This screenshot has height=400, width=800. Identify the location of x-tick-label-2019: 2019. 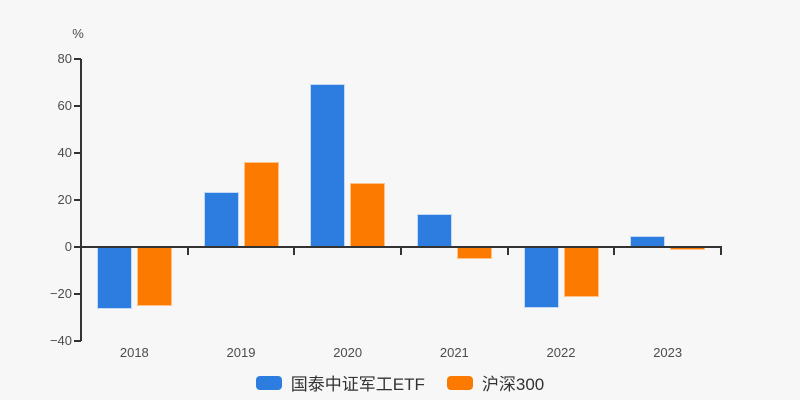
(241, 352).